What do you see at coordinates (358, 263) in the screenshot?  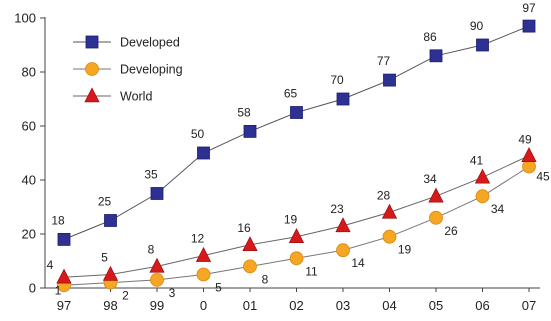 I see `data-label-developing: 14` at bounding box center [358, 263].